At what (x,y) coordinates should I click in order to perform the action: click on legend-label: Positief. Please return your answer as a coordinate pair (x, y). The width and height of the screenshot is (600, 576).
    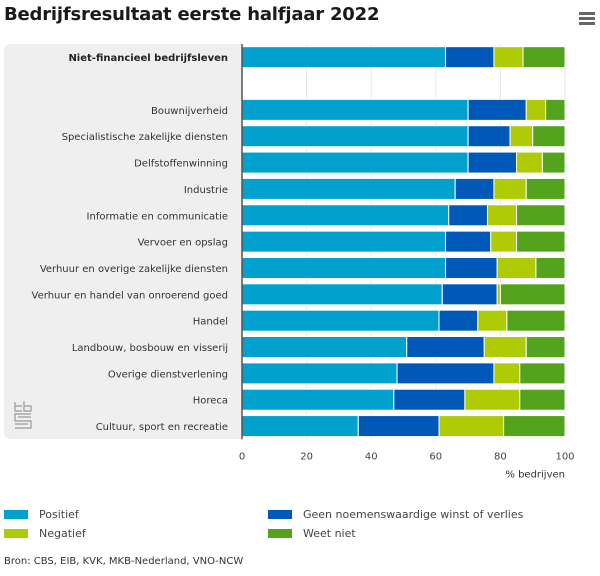
    Looking at the image, I should click on (59, 514).